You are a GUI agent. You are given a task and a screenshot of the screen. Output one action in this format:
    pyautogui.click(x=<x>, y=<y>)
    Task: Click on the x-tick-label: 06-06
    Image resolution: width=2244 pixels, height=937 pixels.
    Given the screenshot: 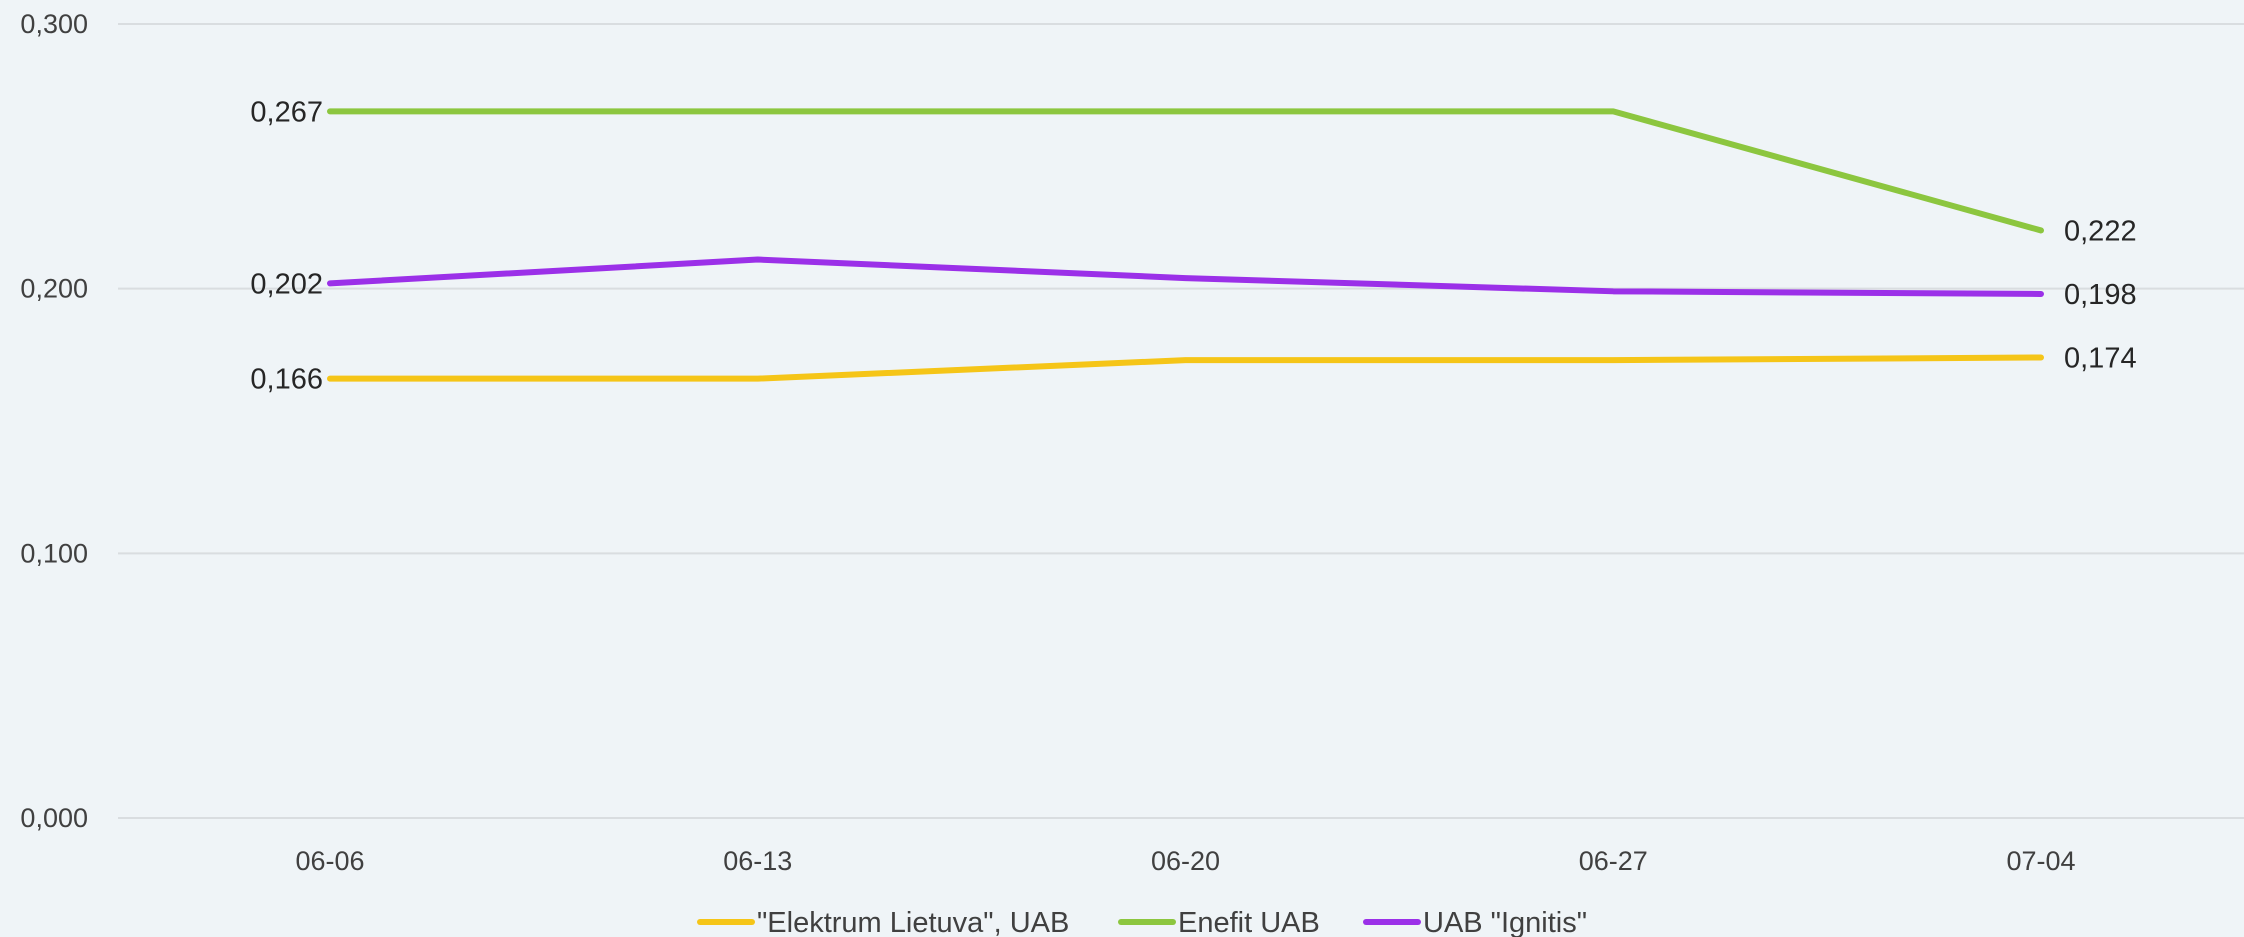 What is the action you would take?
    pyautogui.click(x=329, y=861)
    